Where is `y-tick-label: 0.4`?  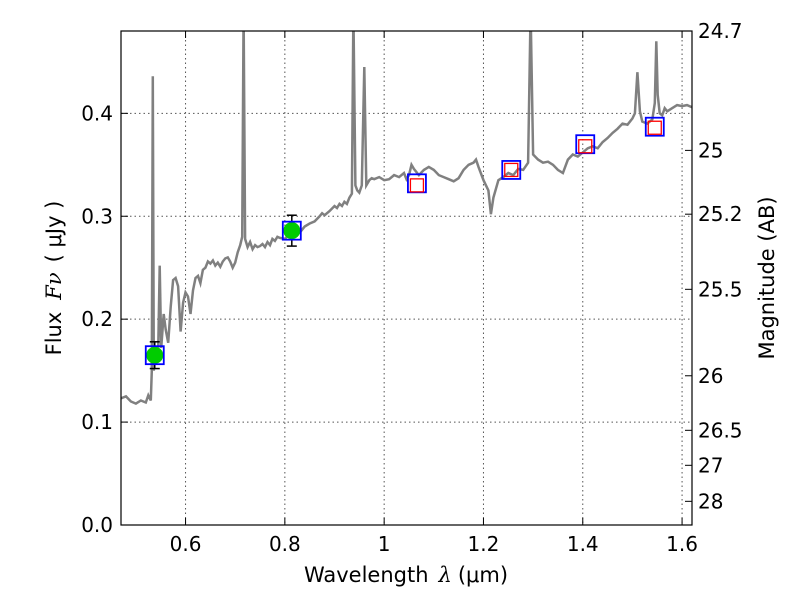 y-tick-label: 0.4 is located at coordinates (97, 113).